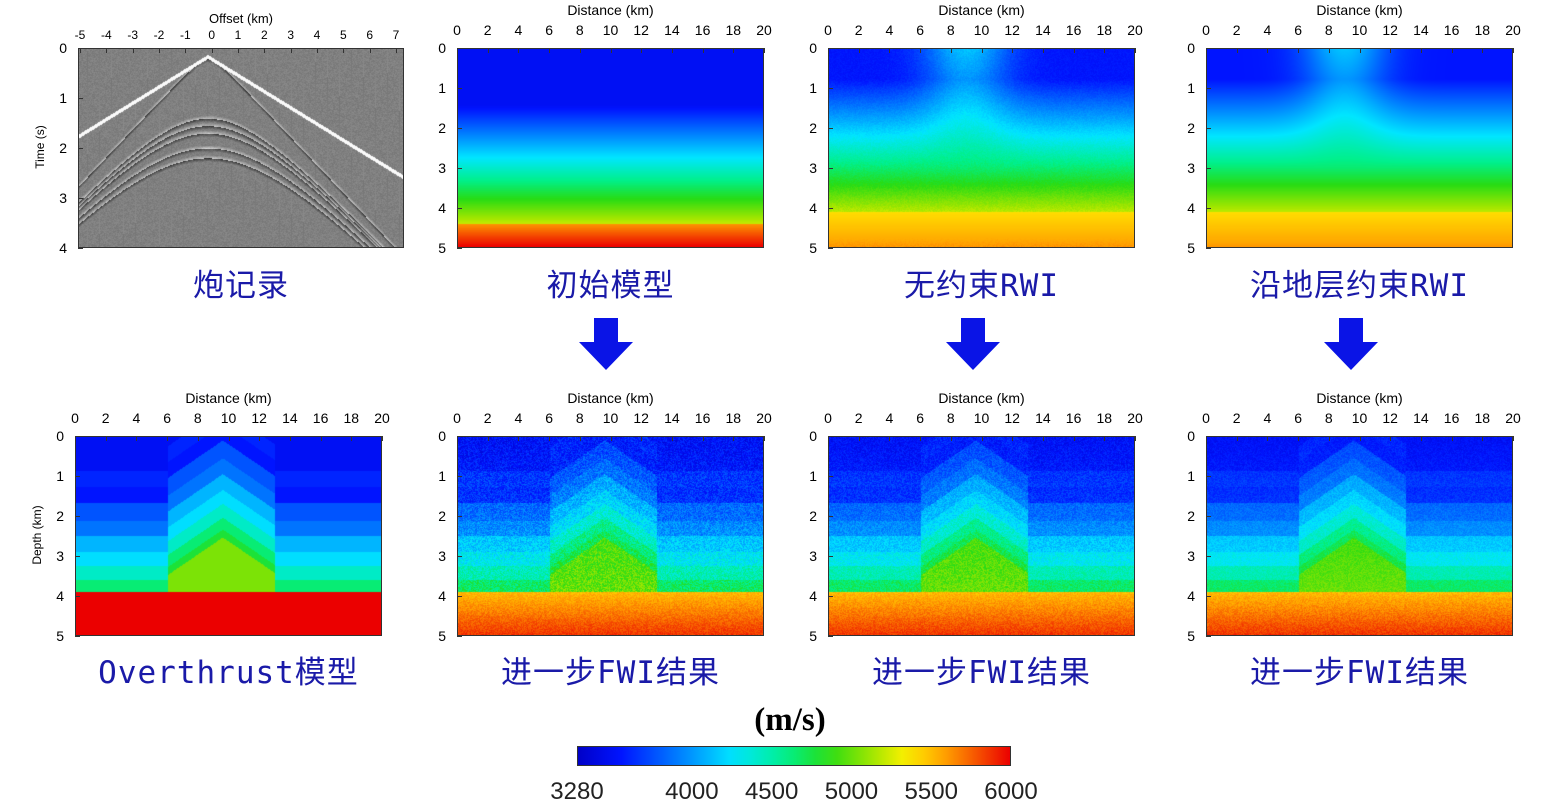 This screenshot has width=1560, height=810. What do you see at coordinates (228, 673) in the screenshot?
I see `panel-caption: Overthrust模型` at bounding box center [228, 673].